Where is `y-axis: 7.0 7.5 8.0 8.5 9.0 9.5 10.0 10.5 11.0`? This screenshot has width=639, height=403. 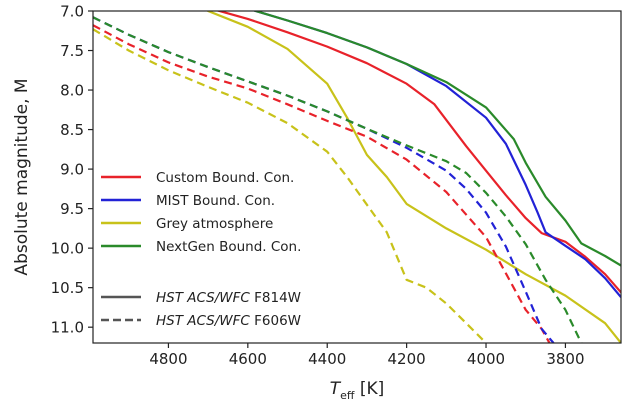 y-axis: 7.0 7.5 8.0 8.5 9.0 9.5 10.0 10.5 11.0 is located at coordinates (72, 170).